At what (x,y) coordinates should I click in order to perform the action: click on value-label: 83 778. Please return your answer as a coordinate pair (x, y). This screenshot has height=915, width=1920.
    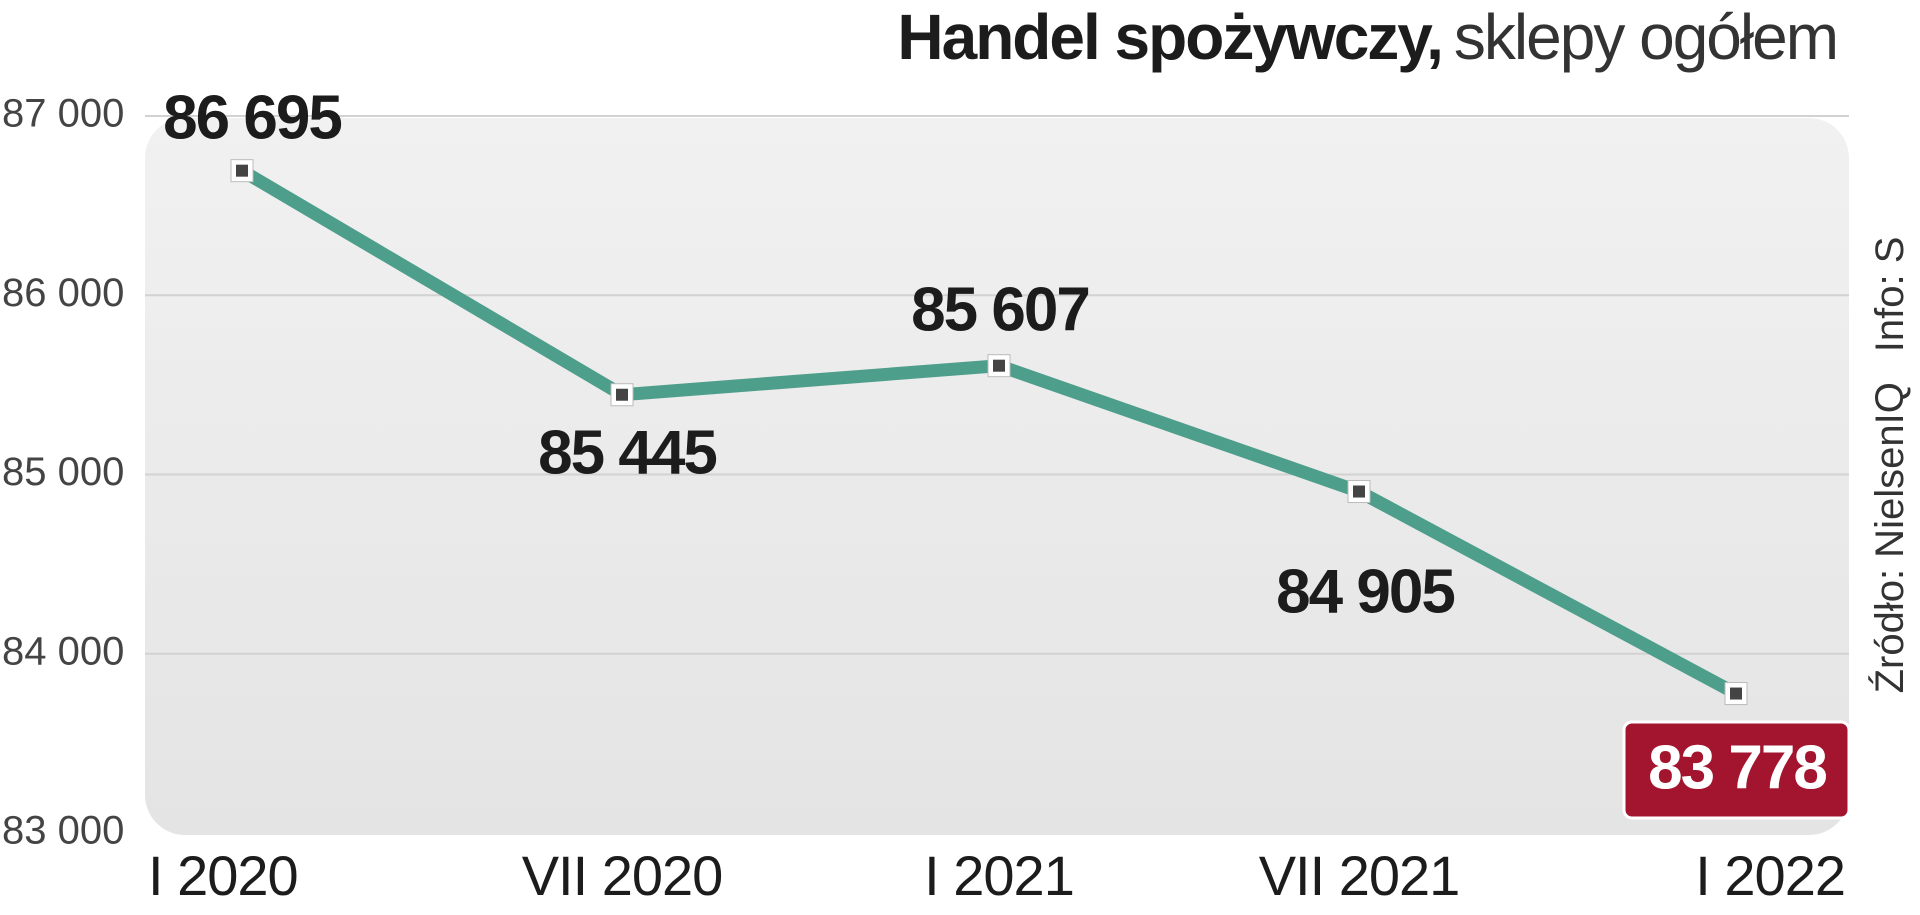
    Looking at the image, I should click on (1737, 767).